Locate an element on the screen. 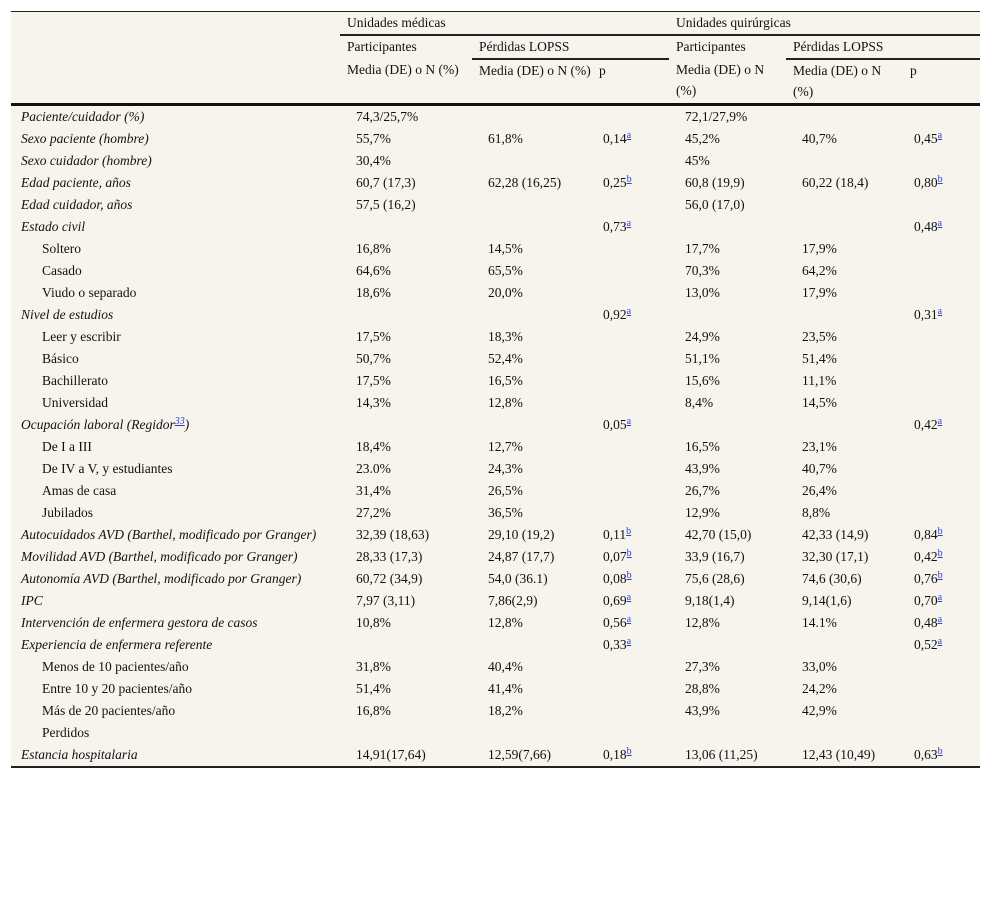 This screenshot has height=901, width=992. p-value-cell: 0,33a is located at coordinates (630, 645).